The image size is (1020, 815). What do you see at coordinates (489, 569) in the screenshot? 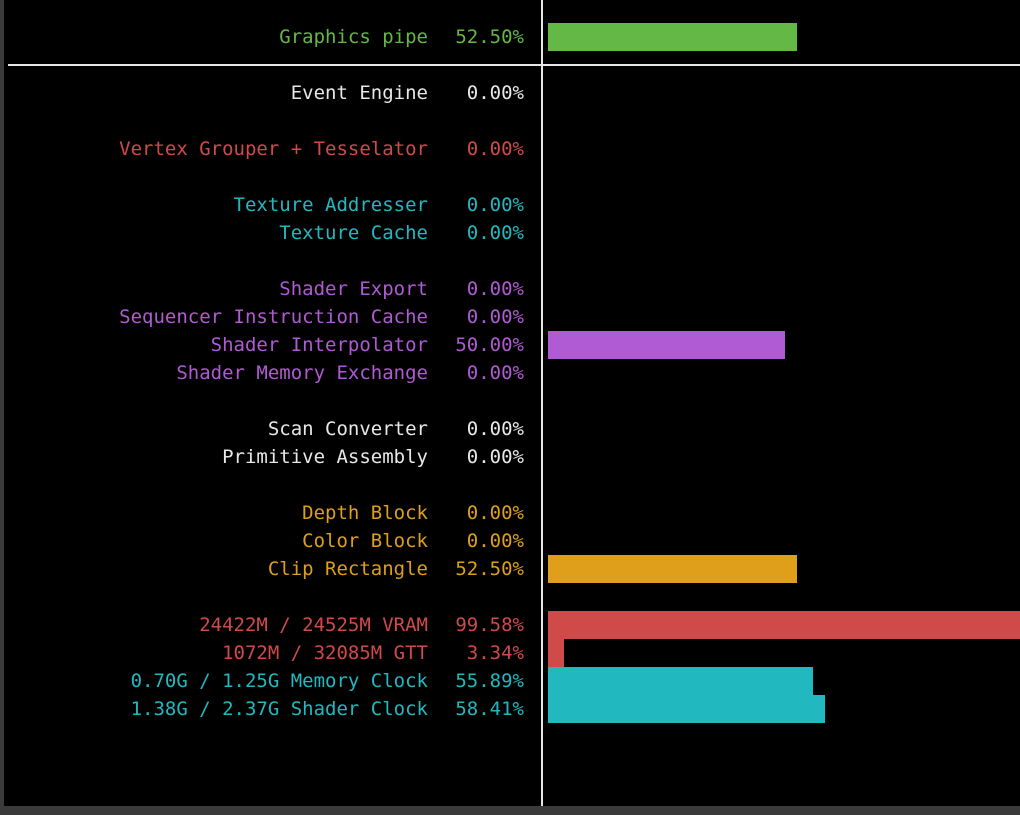
I see `metric-percent: 52.50%` at bounding box center [489, 569].